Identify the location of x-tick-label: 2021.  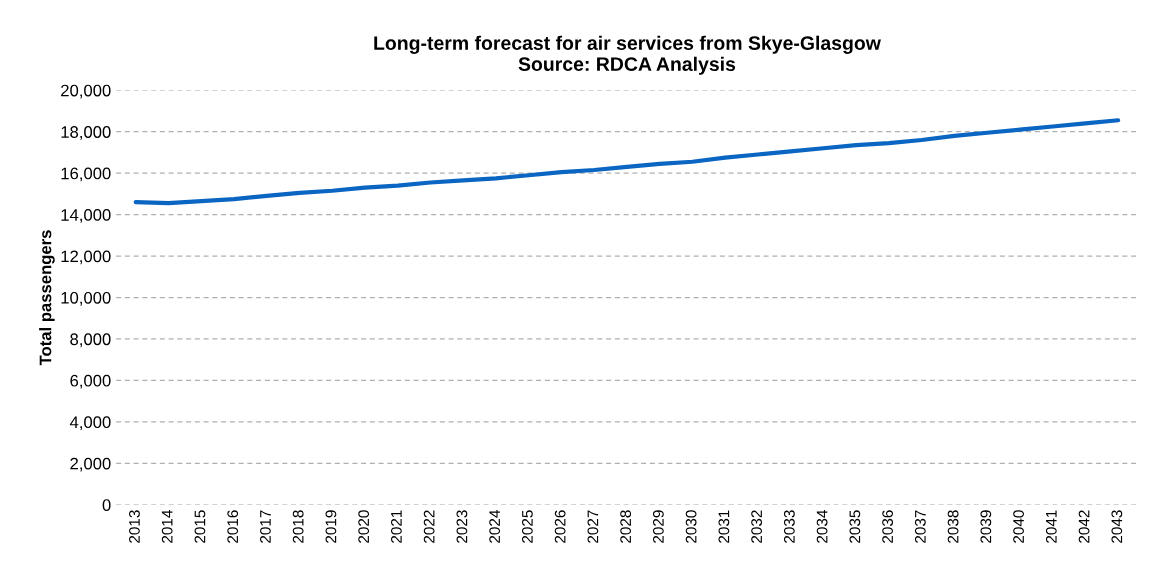
(396, 526).